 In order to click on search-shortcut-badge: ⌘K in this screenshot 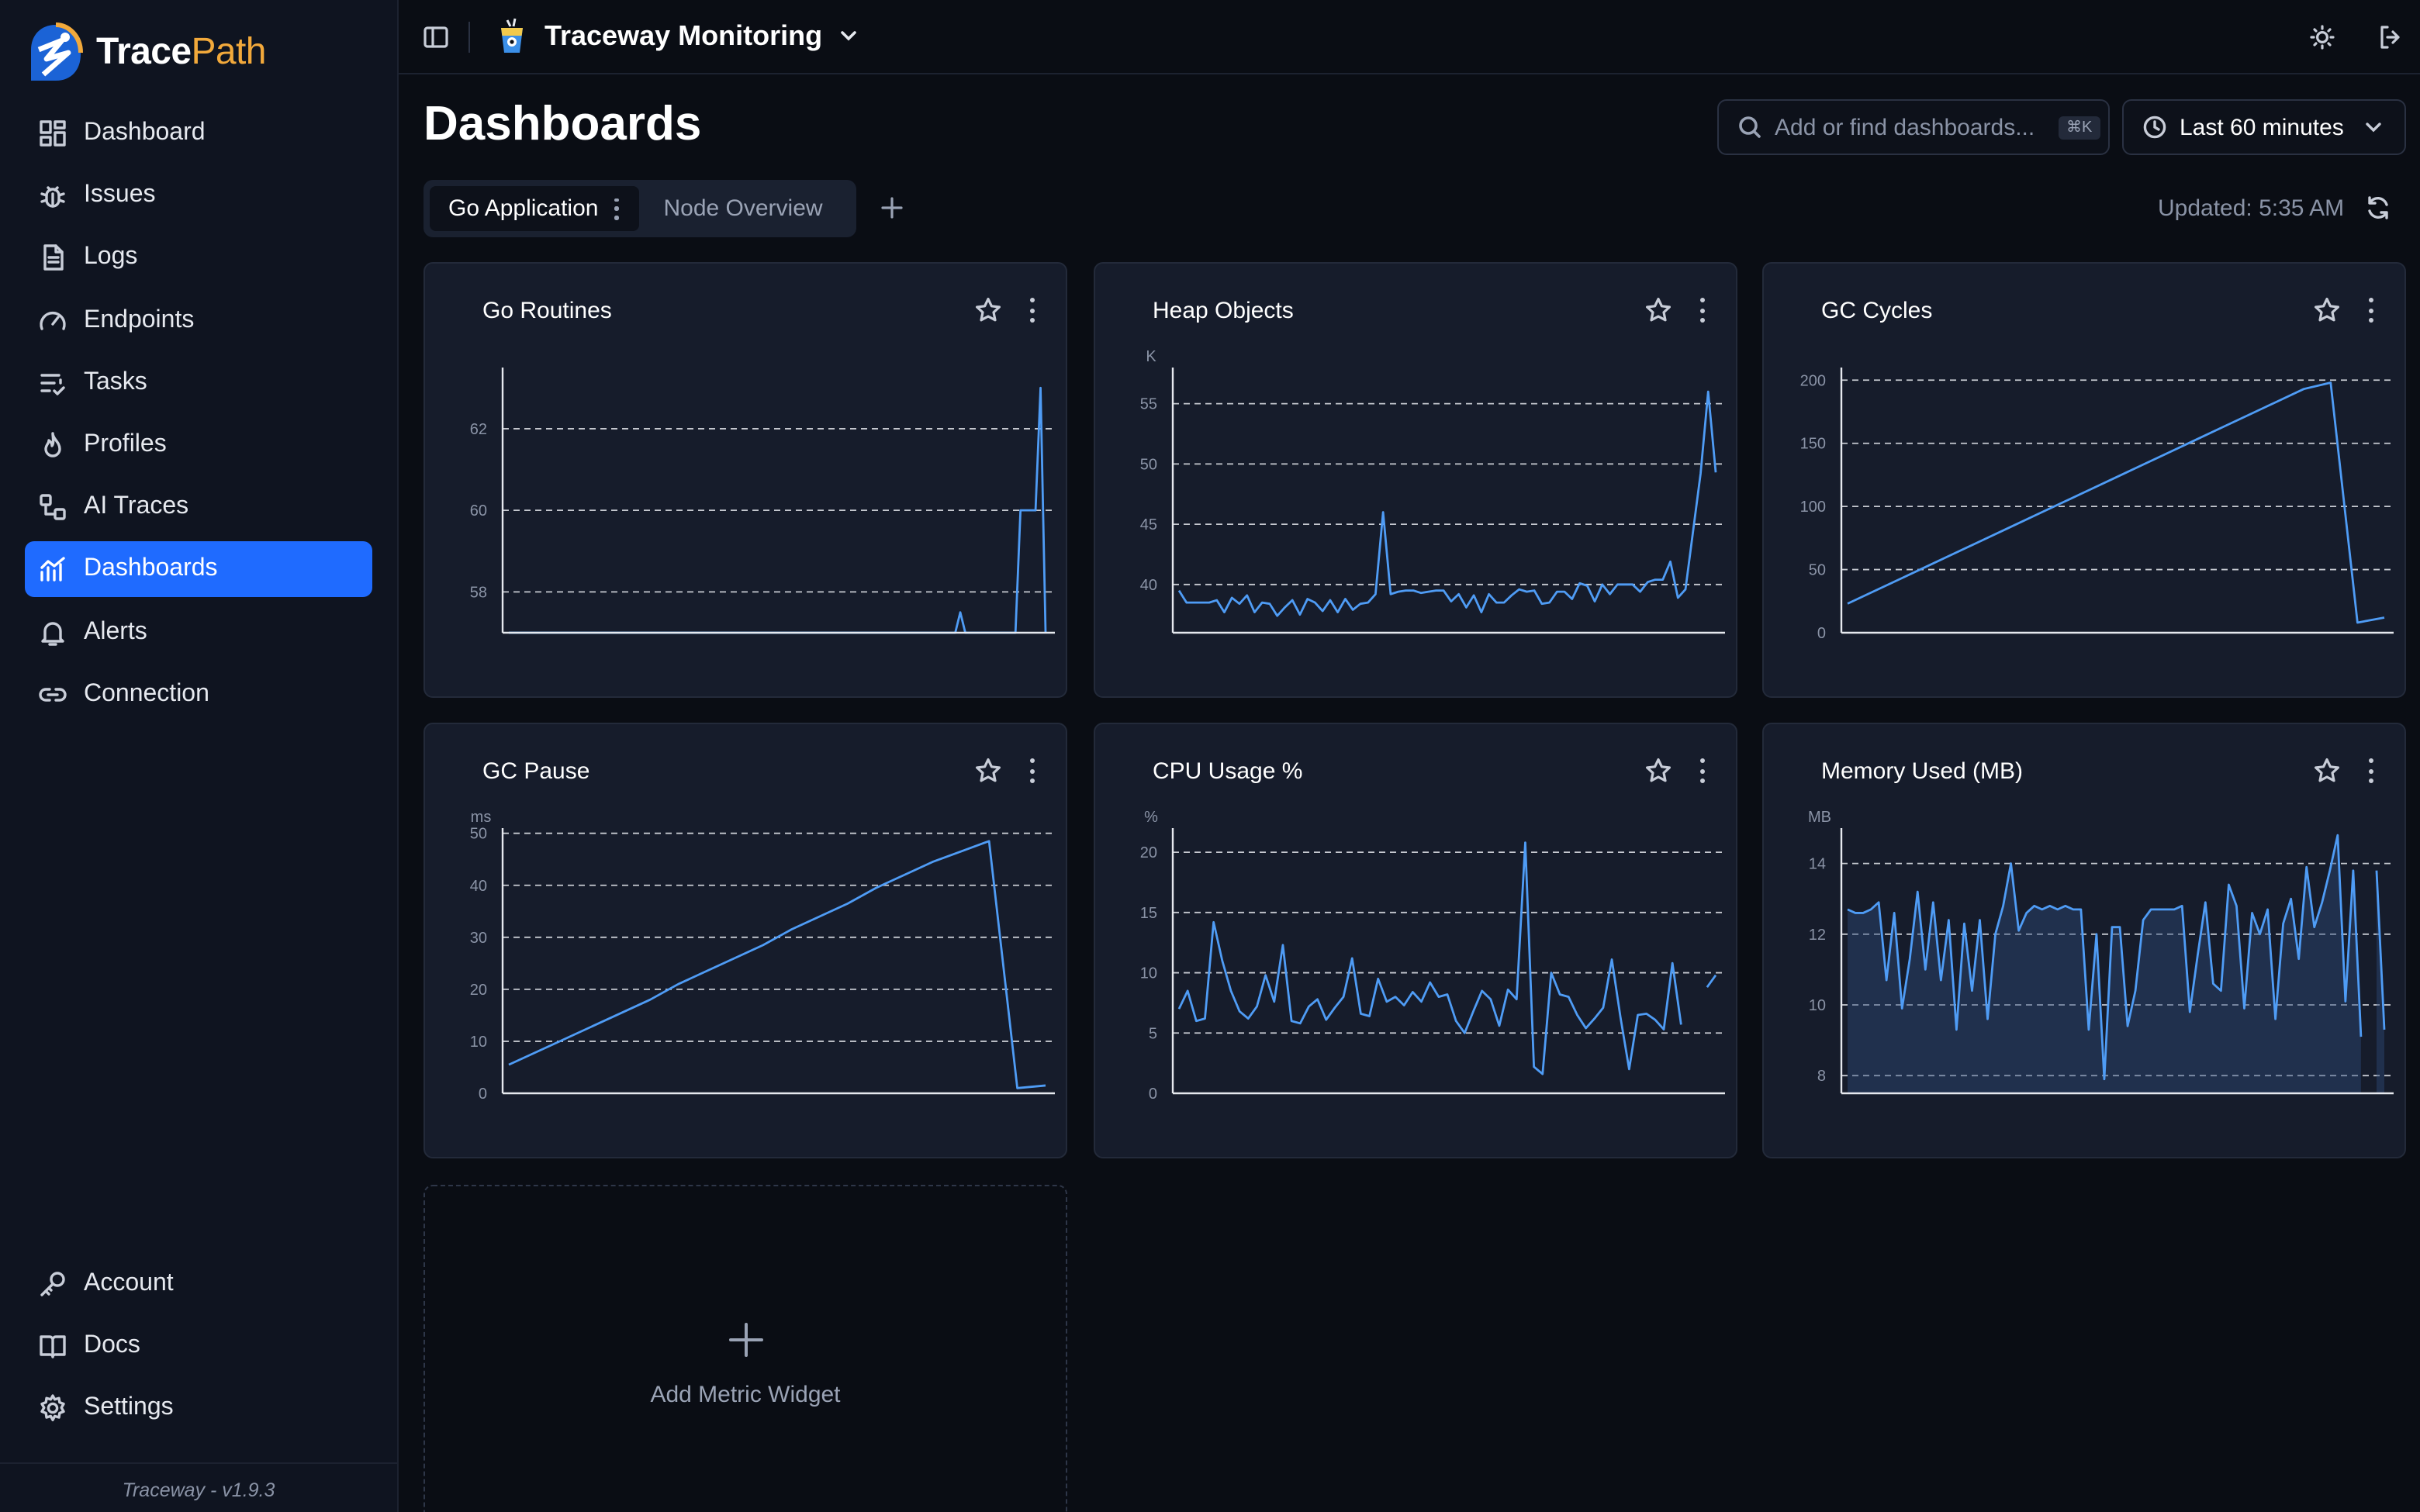, I will do `click(2079, 127)`.